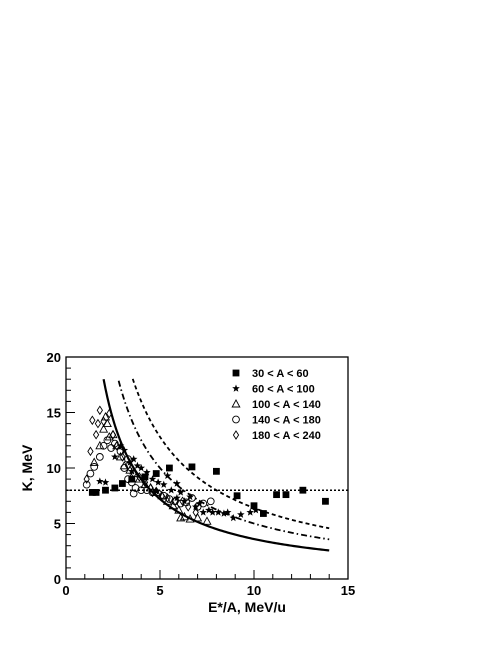 The height and width of the screenshot is (649, 501). What do you see at coordinates (348, 590) in the screenshot?
I see `x-tick-label: 15` at bounding box center [348, 590].